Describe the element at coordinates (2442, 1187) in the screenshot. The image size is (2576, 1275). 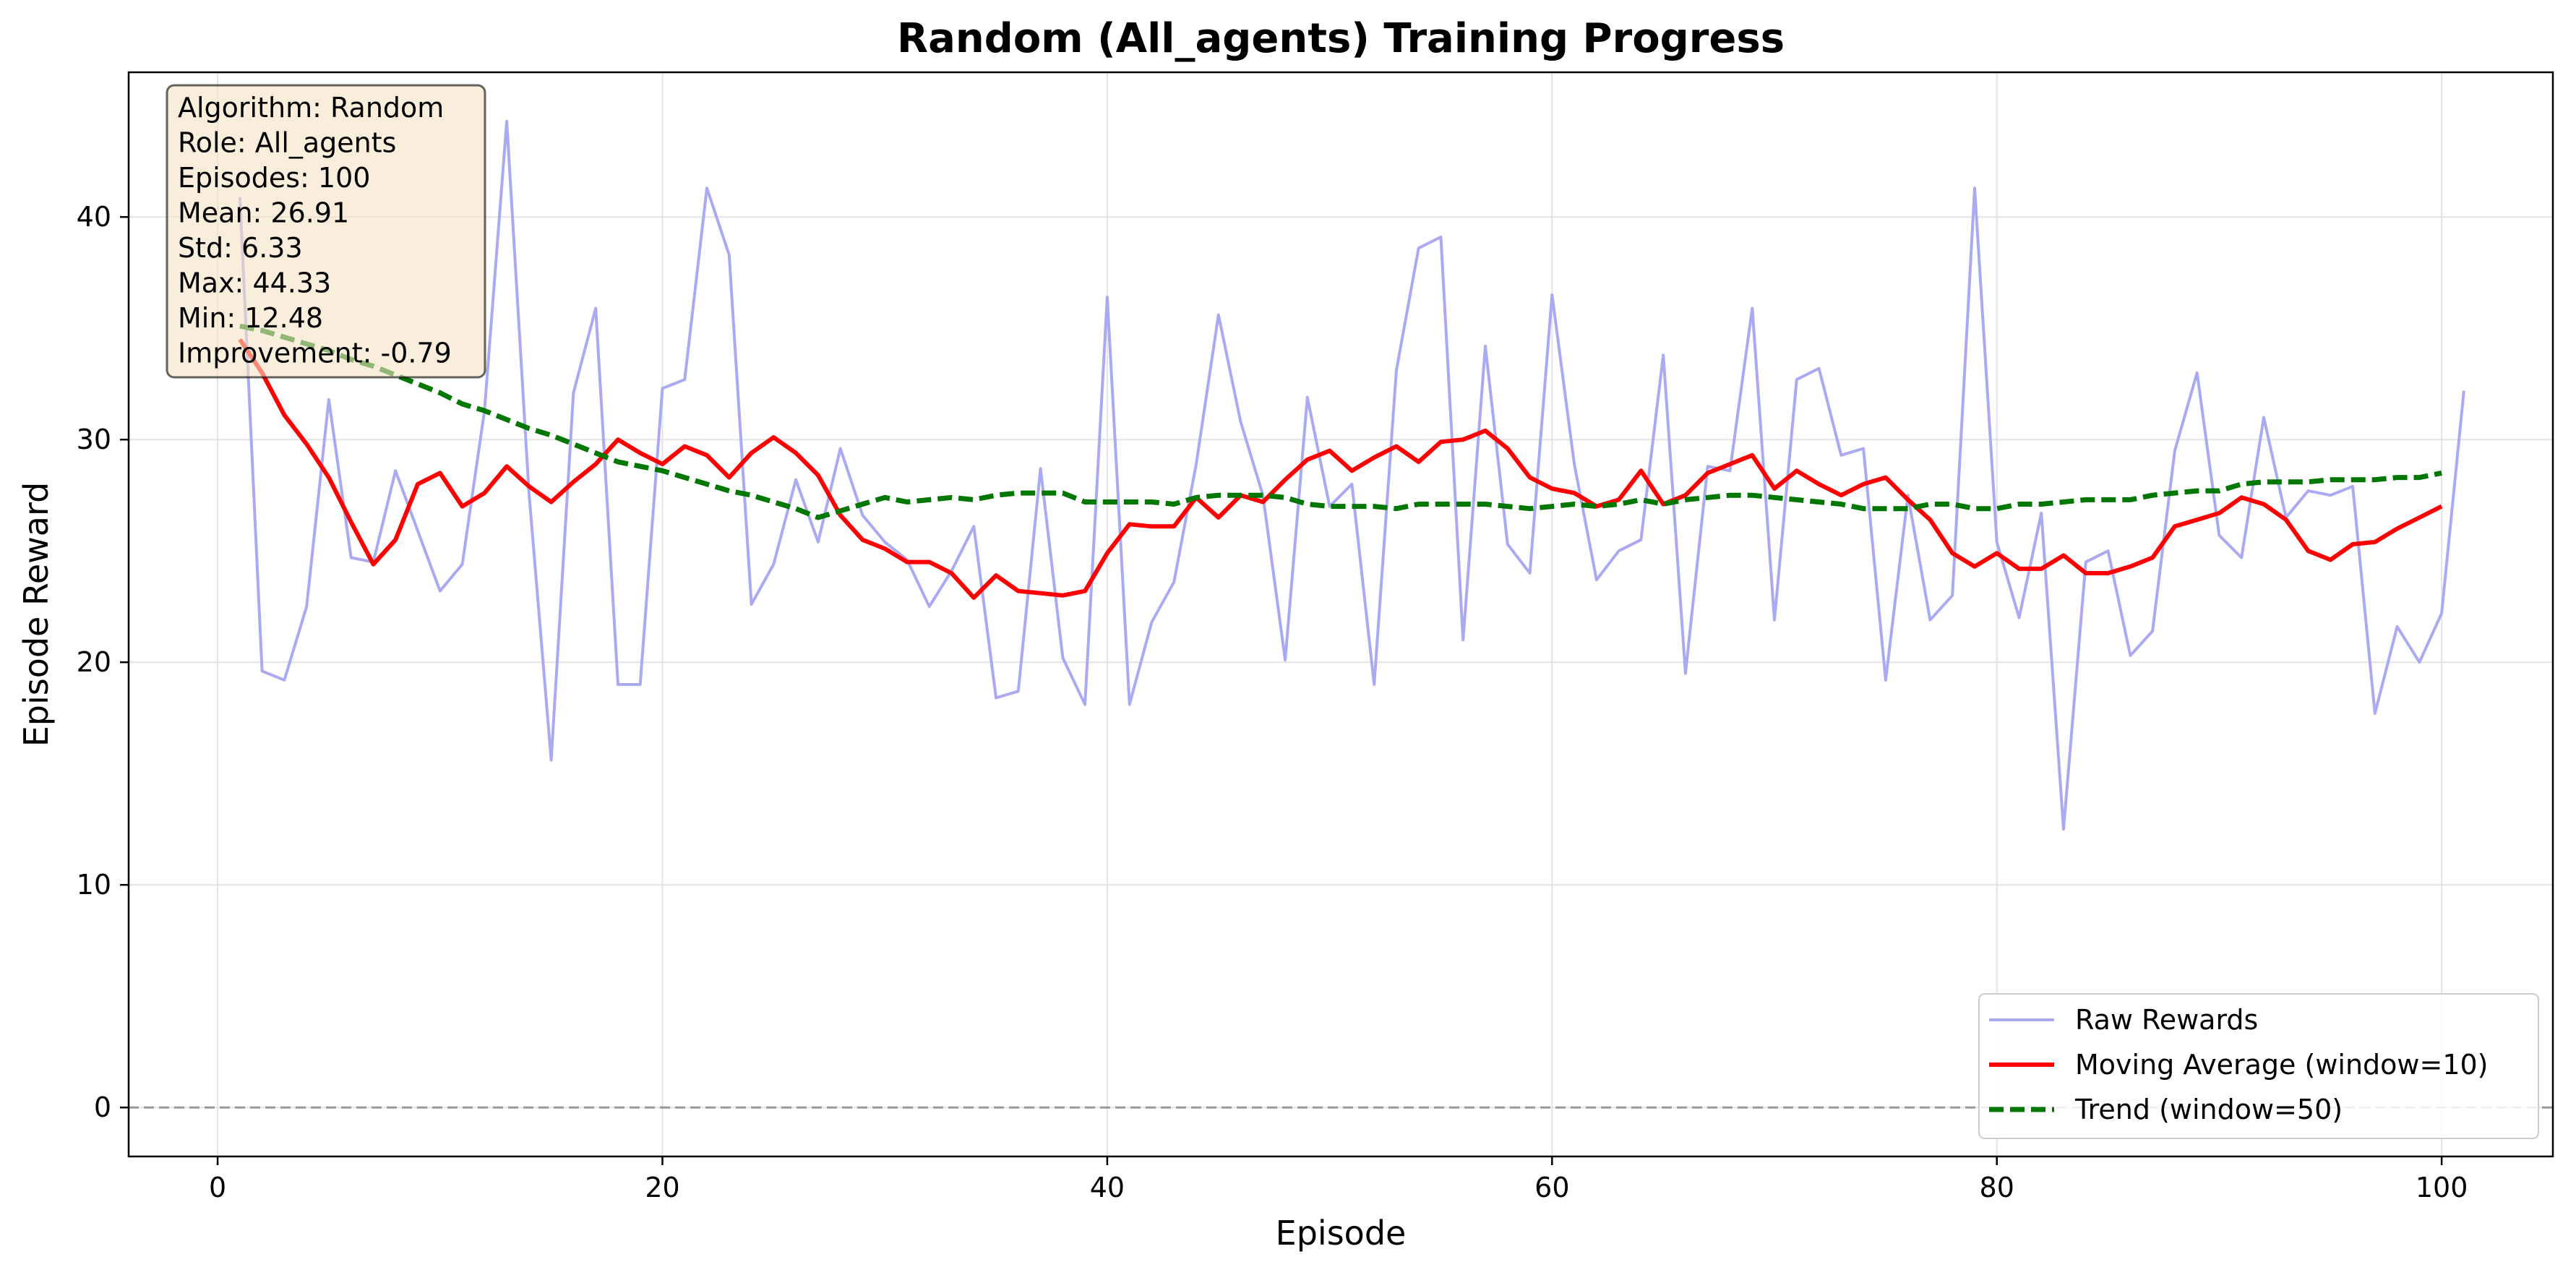
I see `x-tick-label: 100` at that location.